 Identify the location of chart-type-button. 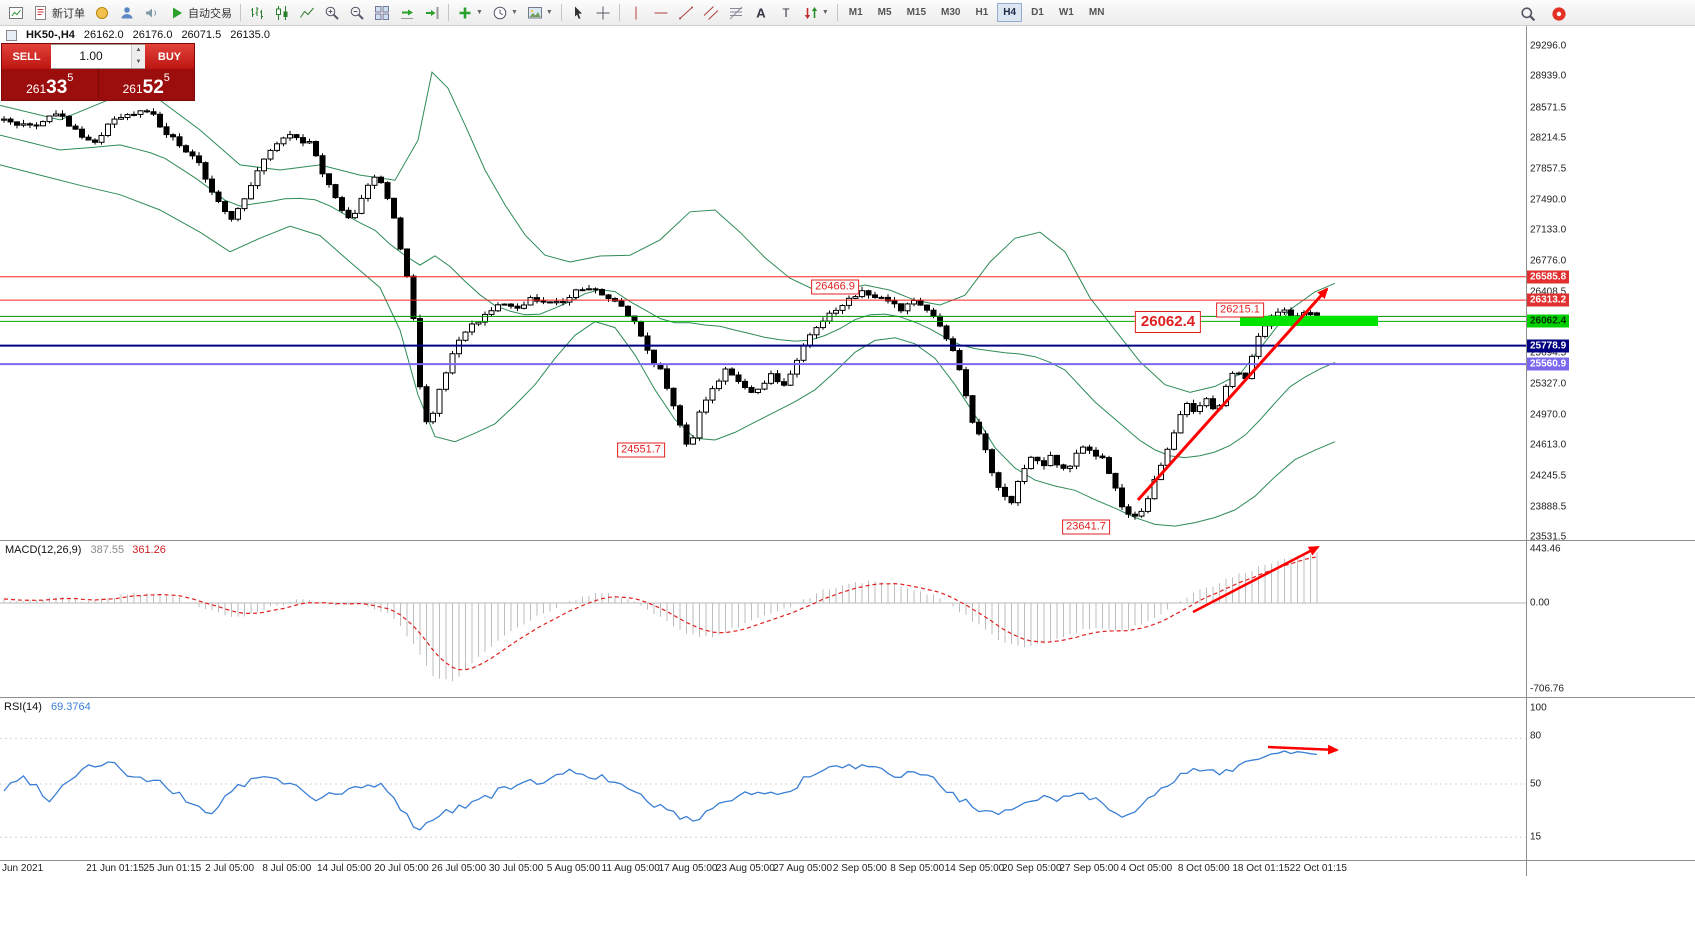
(16, 13).